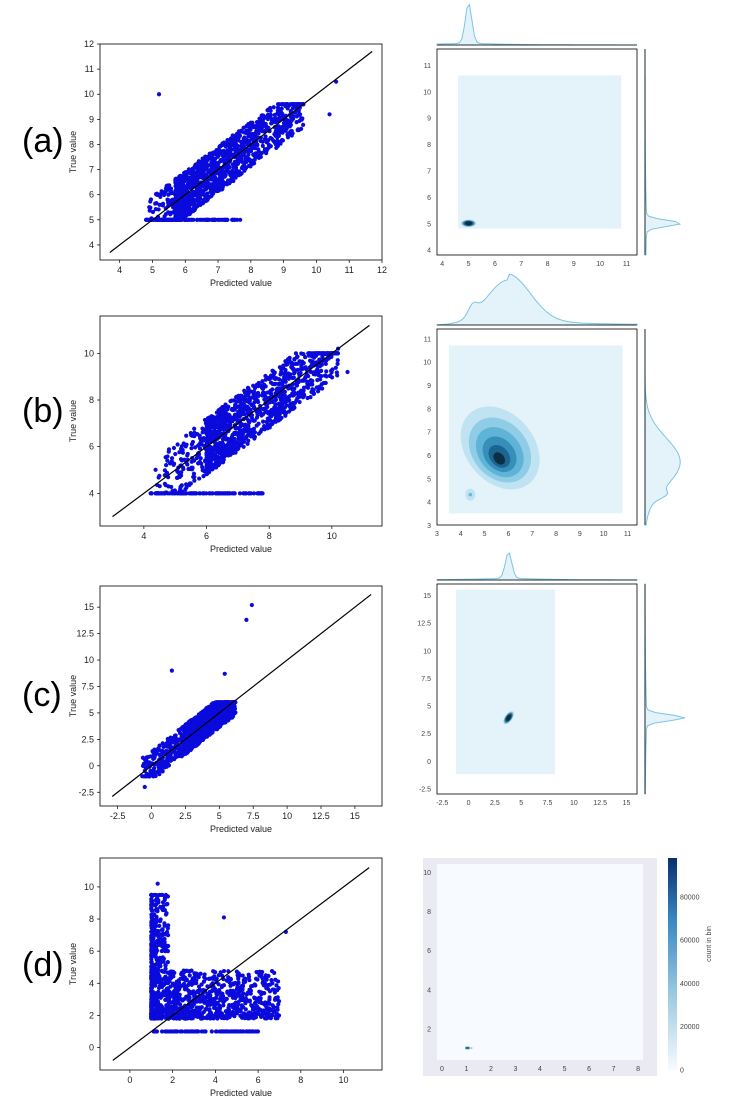 Image resolution: width=742 pixels, height=1098 pixels. What do you see at coordinates (424, 624) in the screenshot?
I see `y-tick-label: 12.5` at bounding box center [424, 624].